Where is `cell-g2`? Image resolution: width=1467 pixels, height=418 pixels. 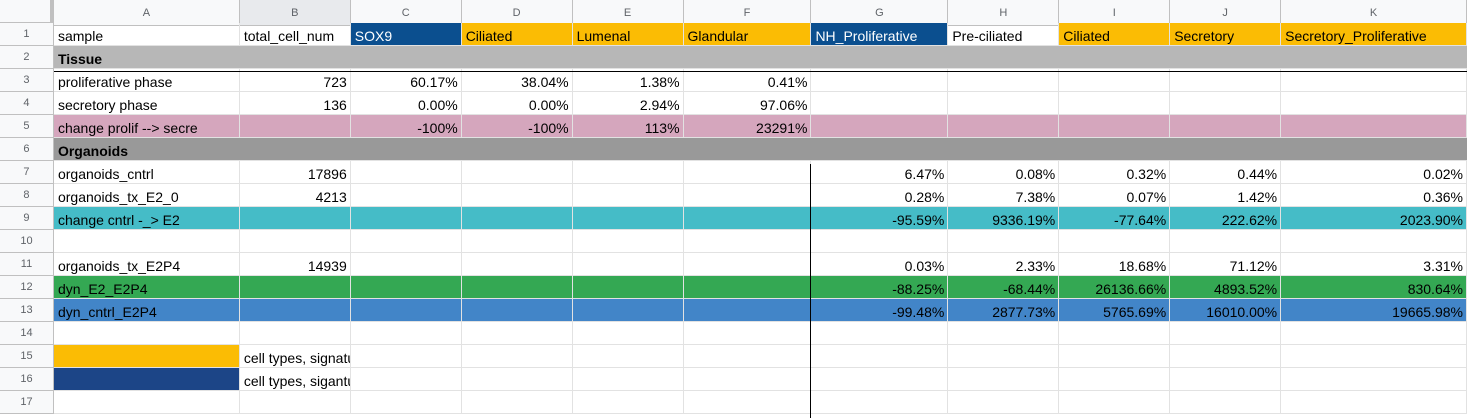
cell-g2 is located at coordinates (880, 57).